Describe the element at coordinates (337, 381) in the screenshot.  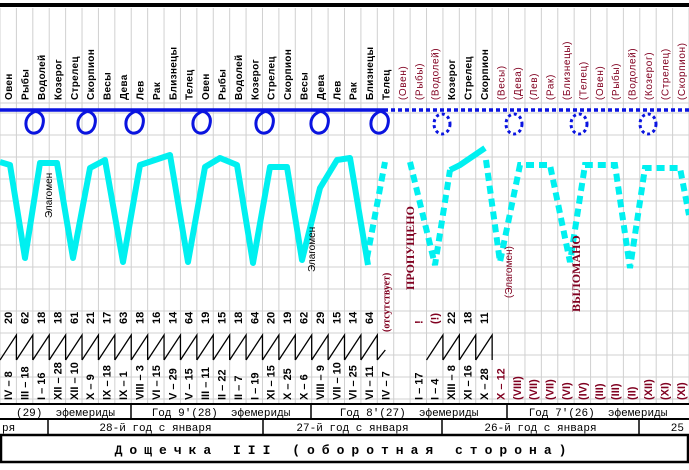
I see `column-date: VII – 10` at that location.